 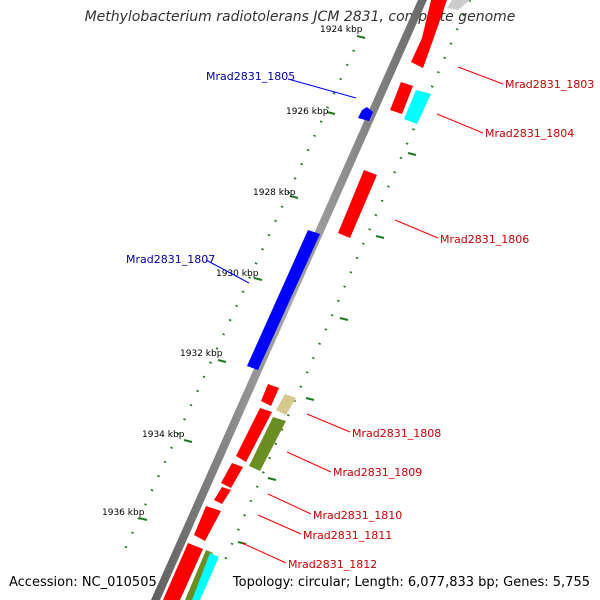 What do you see at coordinates (401, 98) in the screenshot?
I see `gene-mrad2831-1804-red` at bounding box center [401, 98].